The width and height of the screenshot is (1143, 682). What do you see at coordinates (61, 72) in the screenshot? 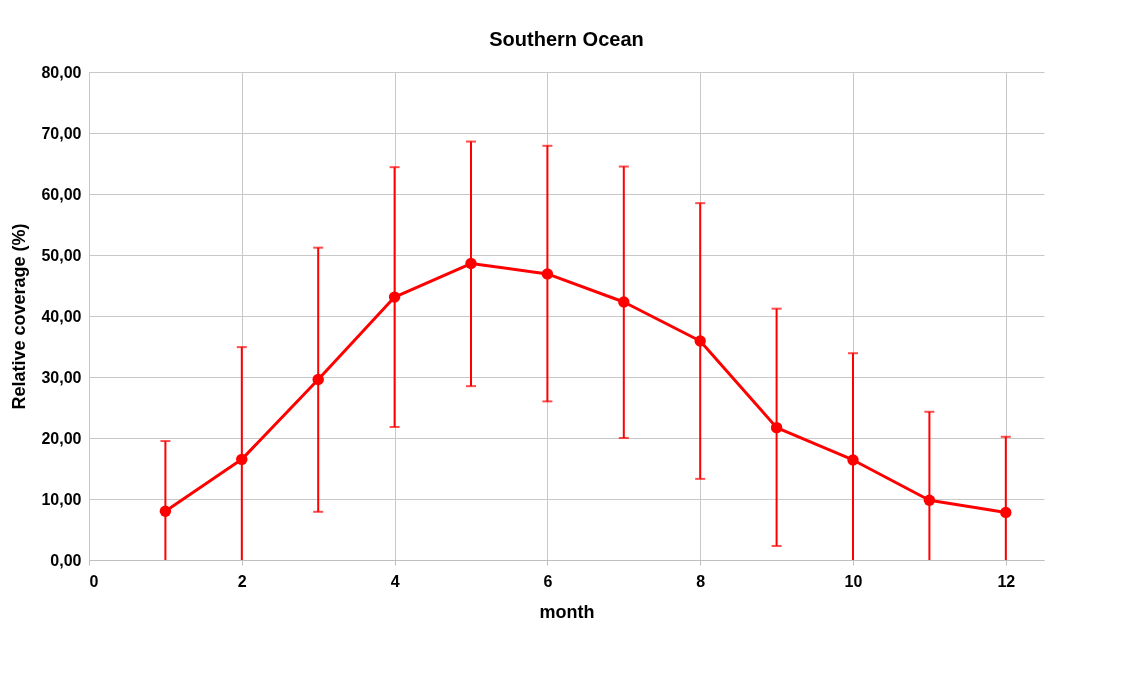
I see `y-tick-label: 80,00` at bounding box center [61, 72].